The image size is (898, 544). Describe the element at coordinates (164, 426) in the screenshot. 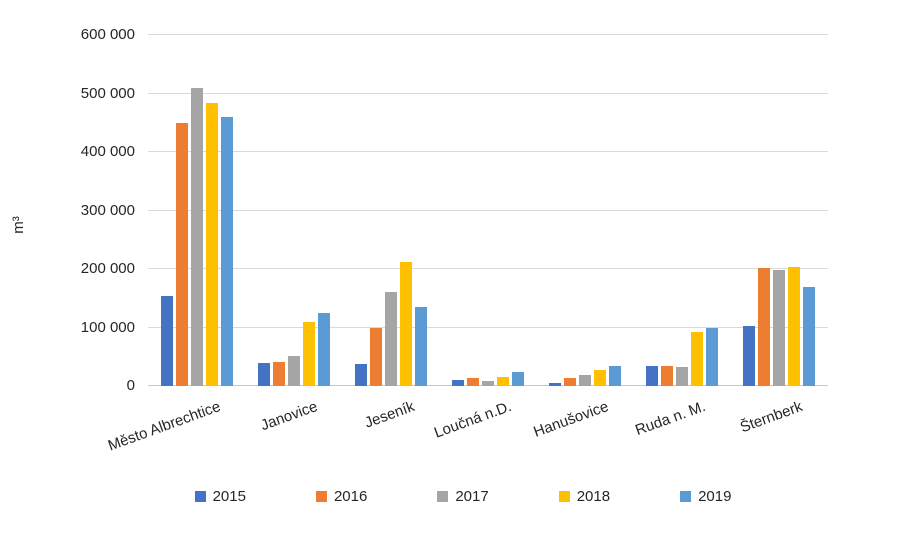

I see `x-category-label: Město Albrechtice` at that location.